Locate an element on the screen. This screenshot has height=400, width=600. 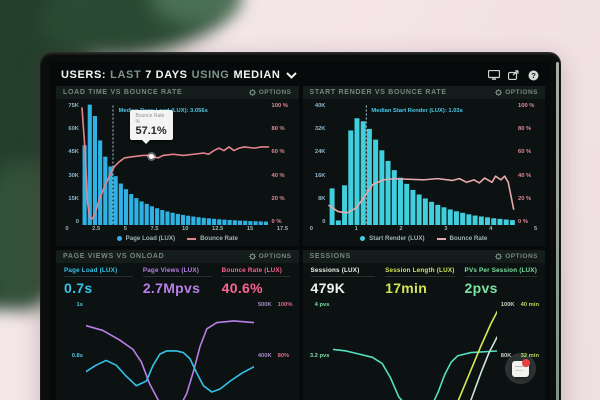
metric: Page Load (LUX) 0.7s is located at coordinates (98, 281).